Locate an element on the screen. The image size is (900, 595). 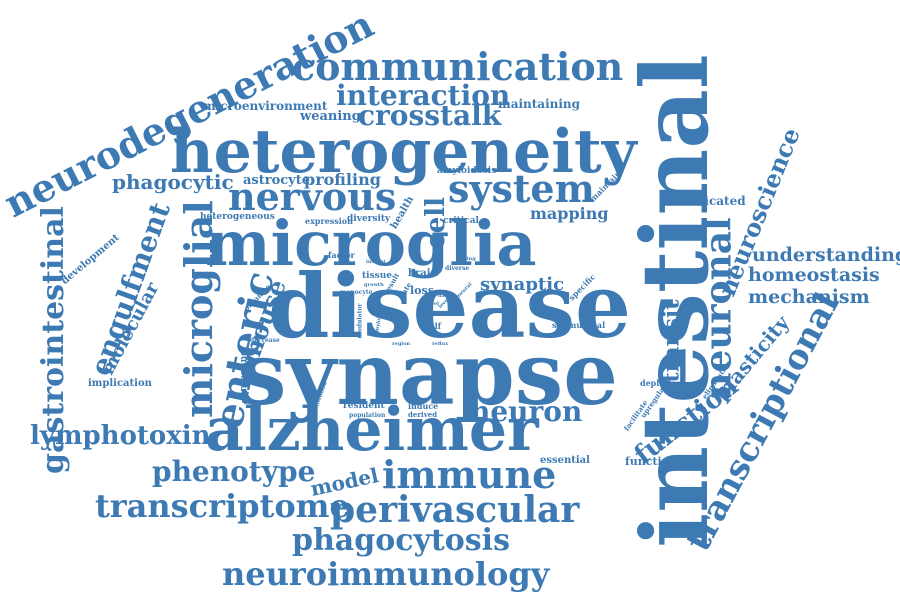
word-submucosal: submucosal is located at coordinates (578, 325).